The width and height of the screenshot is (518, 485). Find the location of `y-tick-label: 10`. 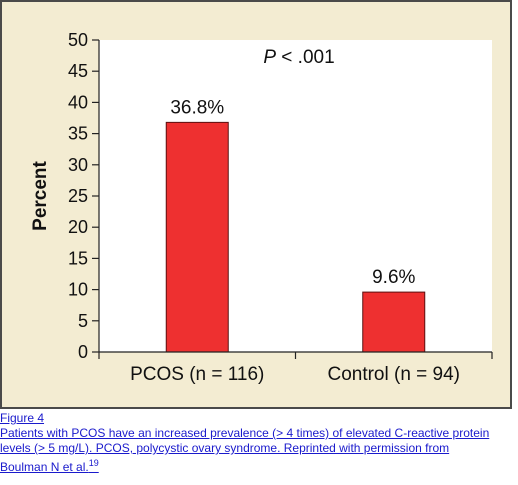

y-tick-label: 10 is located at coordinates (78, 290).